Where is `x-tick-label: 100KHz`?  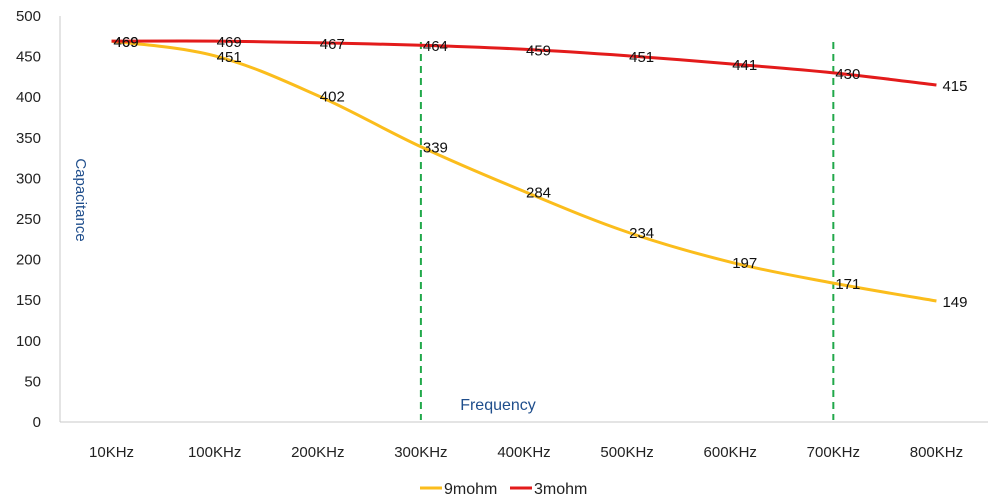 x-tick-label: 100KHz is located at coordinates (214, 452).